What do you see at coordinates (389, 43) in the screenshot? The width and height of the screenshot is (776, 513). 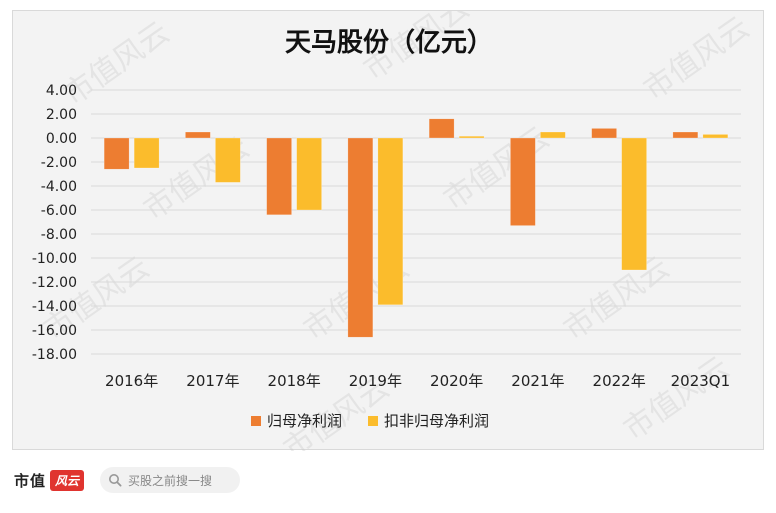 I see `chart-title: 天马股份（亿元）` at bounding box center [389, 43].